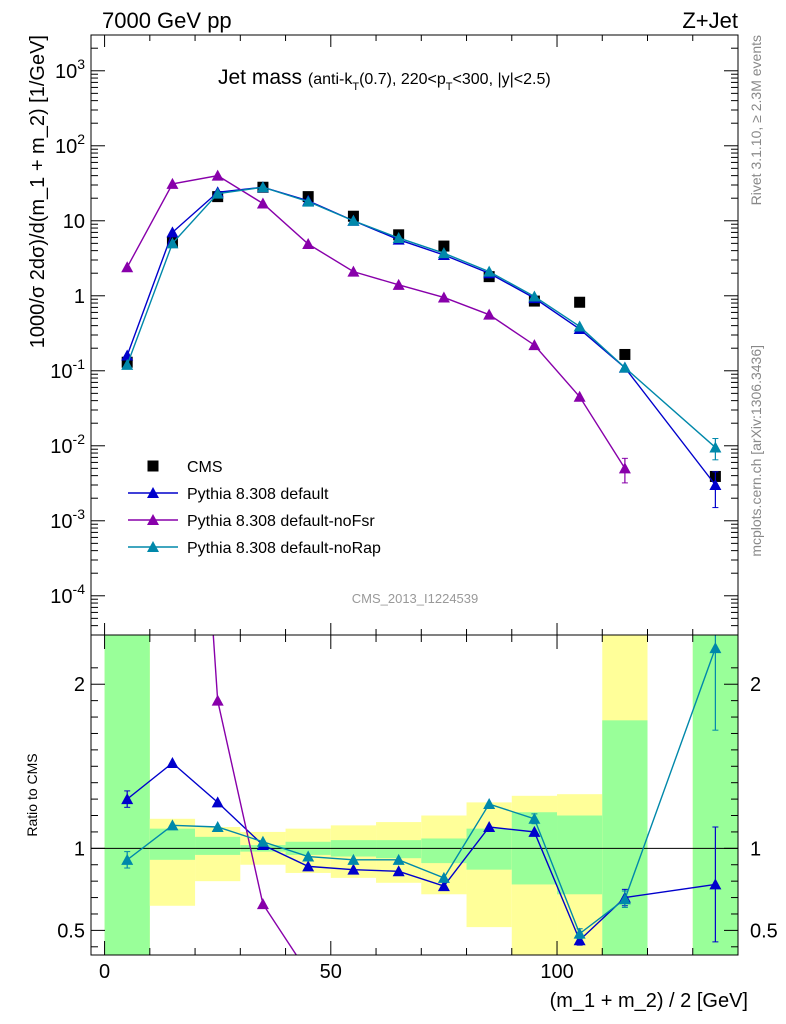  What do you see at coordinates (205, 467) in the screenshot?
I see `legend-label: CMS` at bounding box center [205, 467].